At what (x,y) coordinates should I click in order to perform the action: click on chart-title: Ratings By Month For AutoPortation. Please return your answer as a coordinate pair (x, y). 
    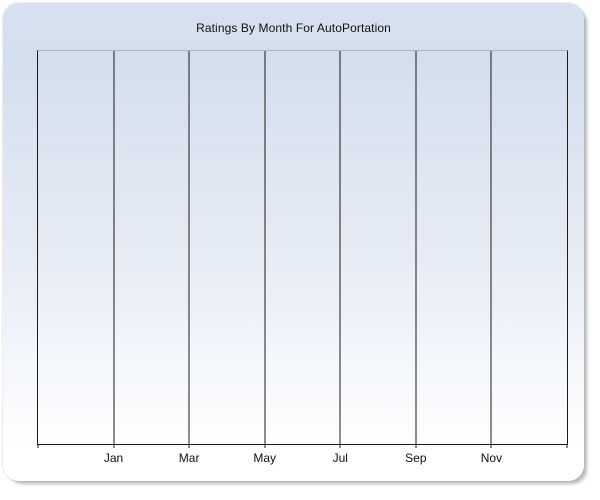
    Looking at the image, I should click on (293, 28).